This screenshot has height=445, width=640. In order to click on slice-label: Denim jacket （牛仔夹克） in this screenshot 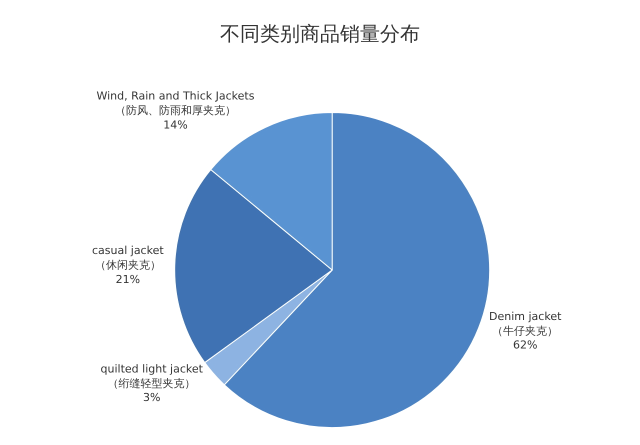, I will do `click(525, 324)`.